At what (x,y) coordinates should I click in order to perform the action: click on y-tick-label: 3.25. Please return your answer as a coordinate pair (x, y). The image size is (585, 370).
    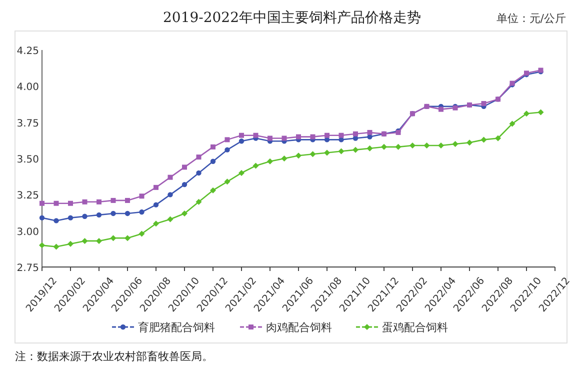
    Looking at the image, I should click on (27, 196).